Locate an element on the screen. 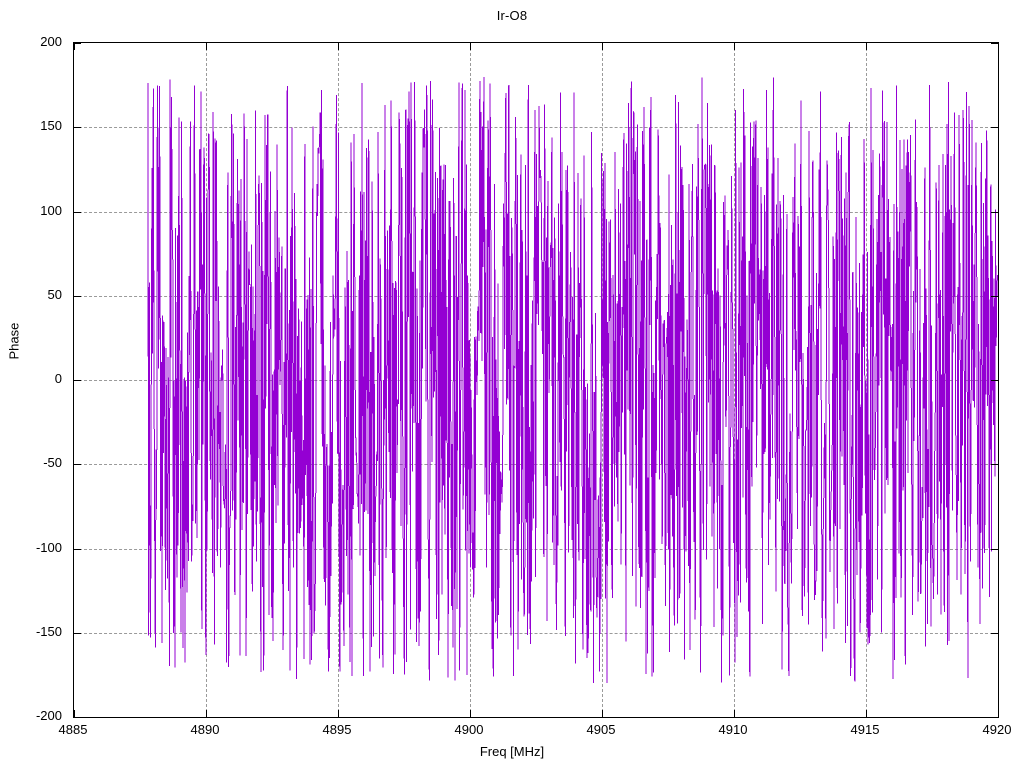 The height and width of the screenshot is (768, 1024). x-tick-label: 4885 is located at coordinates (73, 729).